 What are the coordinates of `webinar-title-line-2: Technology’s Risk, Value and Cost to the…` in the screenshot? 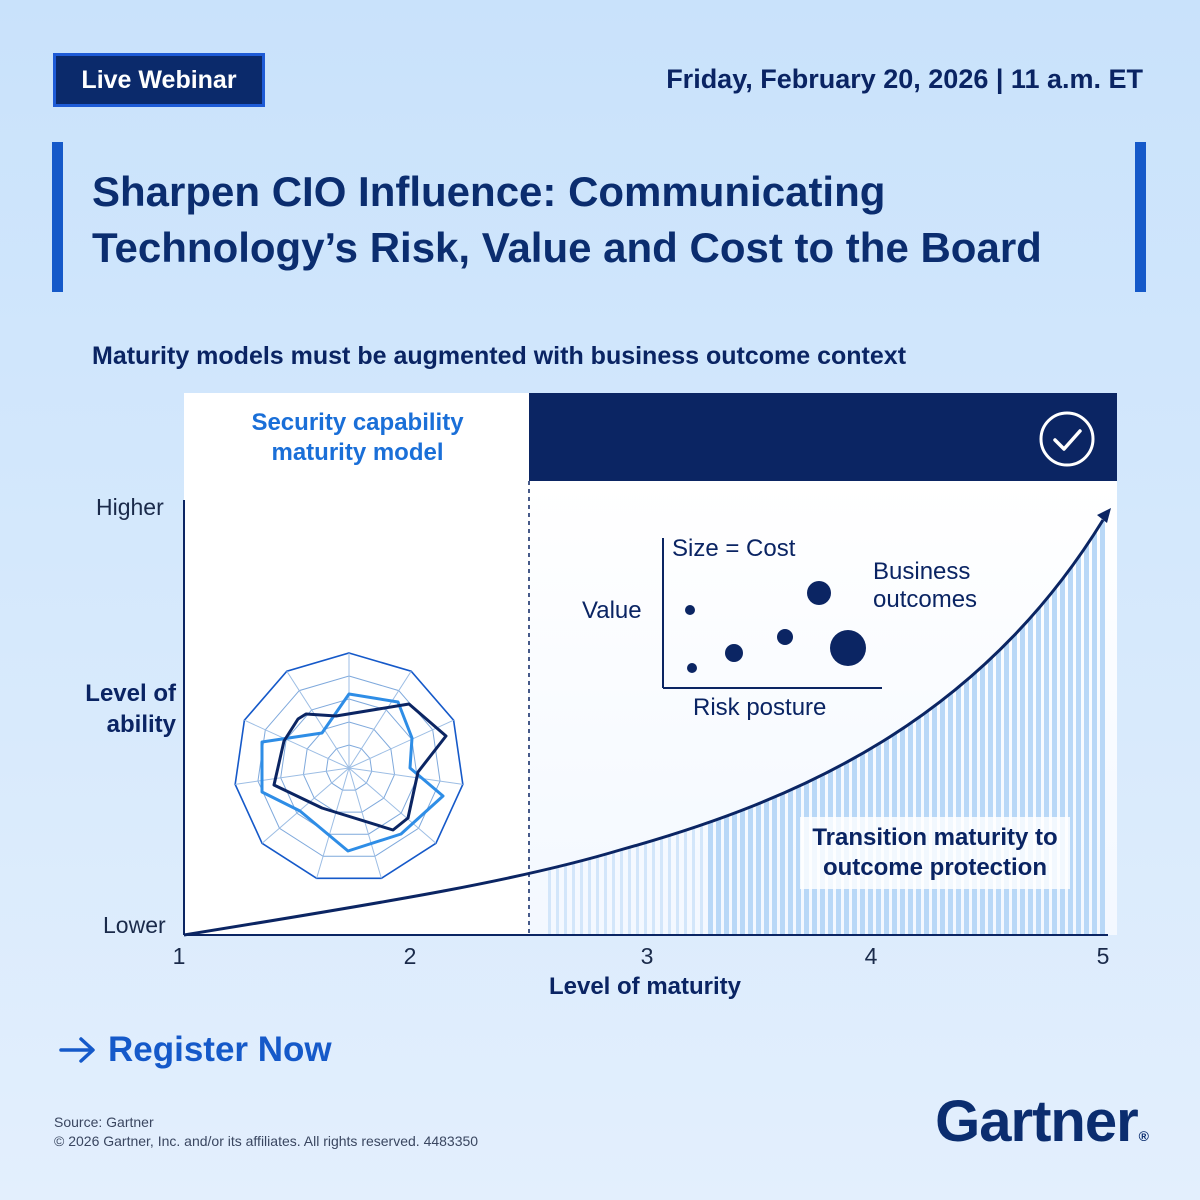 It's located at (567, 247).